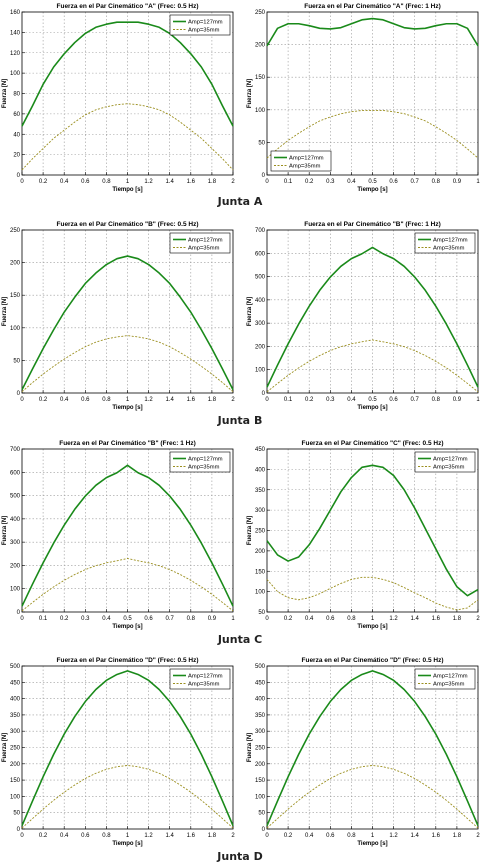 This screenshot has width=480, height=864. Describe the element at coordinates (16, 95) in the screenshot. I see `y-tick-label: 80` at that location.